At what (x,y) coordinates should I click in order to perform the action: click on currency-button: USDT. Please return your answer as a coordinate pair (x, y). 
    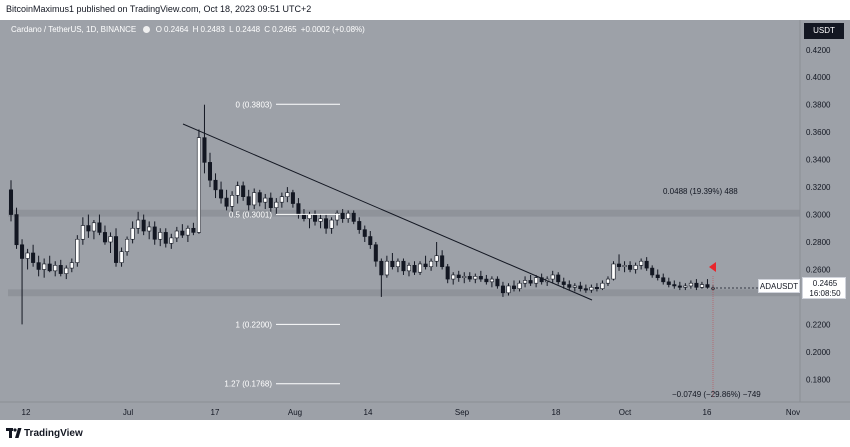
    Looking at the image, I should click on (824, 31).